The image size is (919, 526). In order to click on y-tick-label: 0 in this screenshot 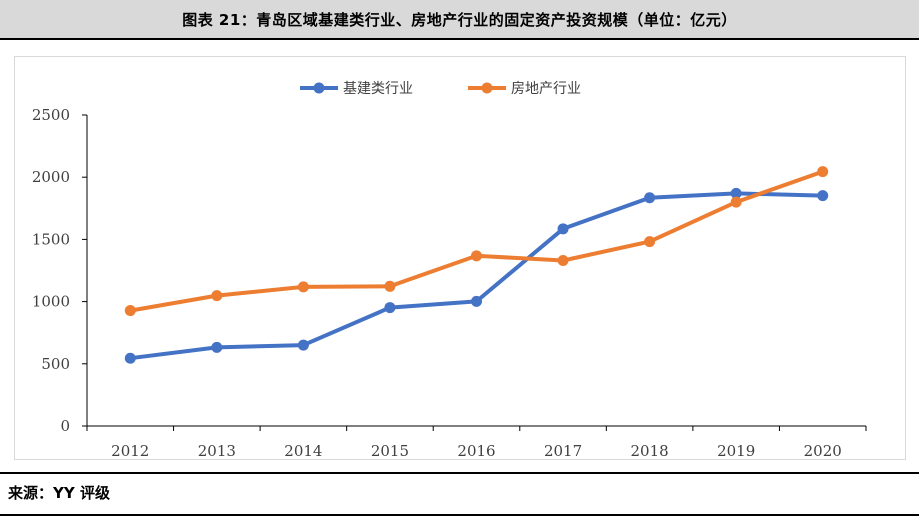, I will do `click(65, 426)`.